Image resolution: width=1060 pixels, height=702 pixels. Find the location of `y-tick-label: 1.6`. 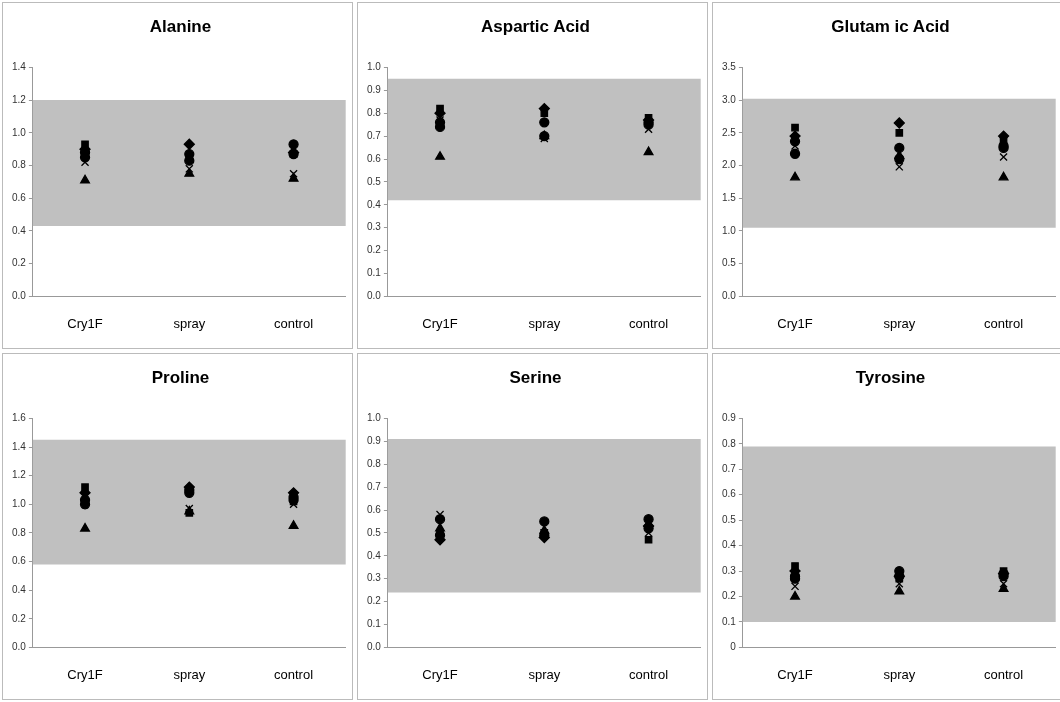

y-tick-label: 1.6 is located at coordinates (19, 418).